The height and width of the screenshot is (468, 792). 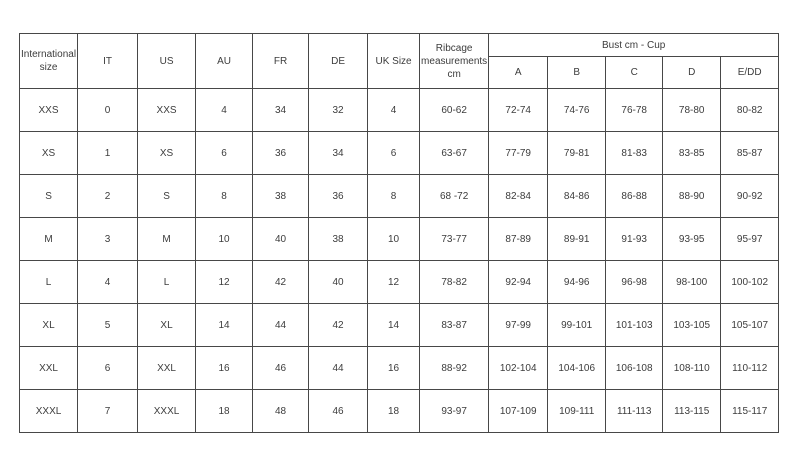 I want to click on column-header: DE, so click(x=338, y=61).